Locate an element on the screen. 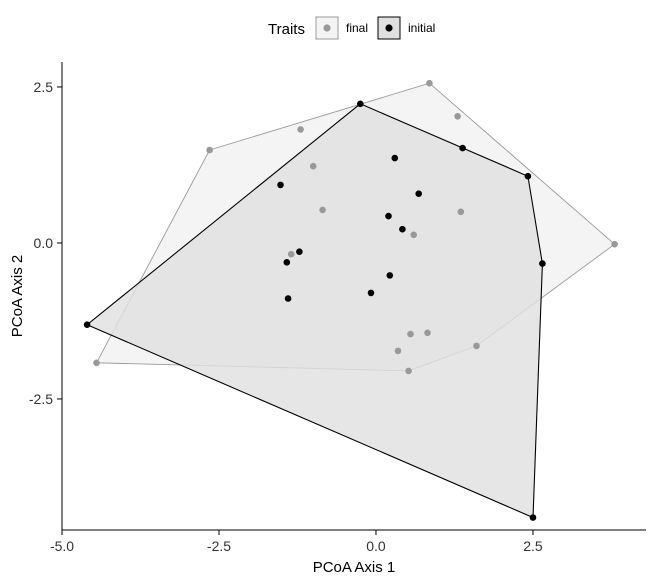 This screenshot has width=654, height=582. x-axis-ticks: -5.0 -2.5 0.0 2.5 is located at coordinates (296, 542).